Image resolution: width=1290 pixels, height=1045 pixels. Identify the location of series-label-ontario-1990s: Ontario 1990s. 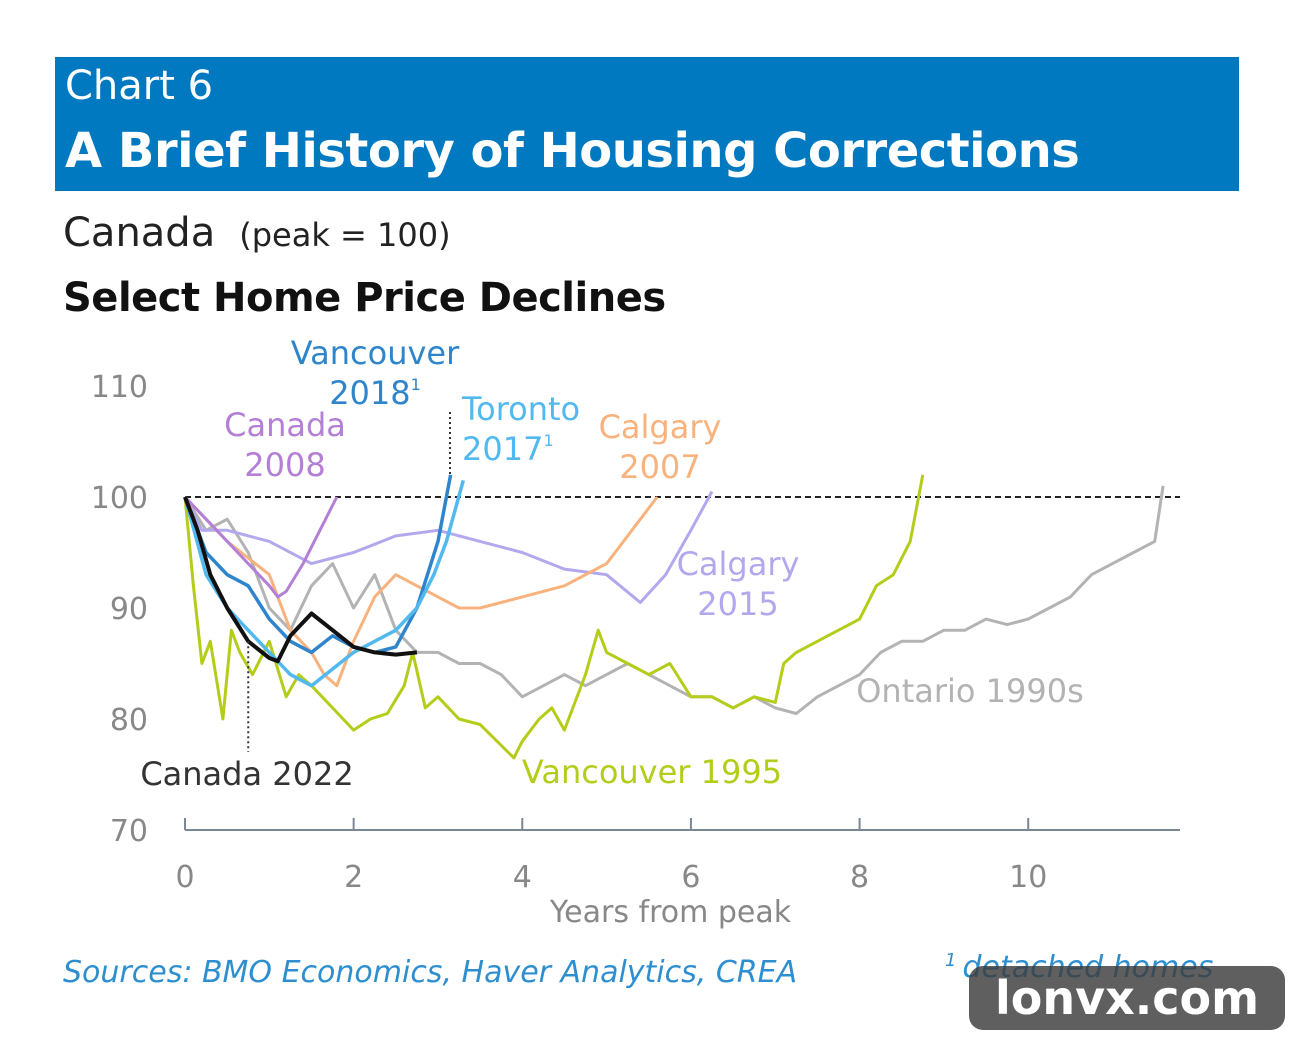
(970, 691).